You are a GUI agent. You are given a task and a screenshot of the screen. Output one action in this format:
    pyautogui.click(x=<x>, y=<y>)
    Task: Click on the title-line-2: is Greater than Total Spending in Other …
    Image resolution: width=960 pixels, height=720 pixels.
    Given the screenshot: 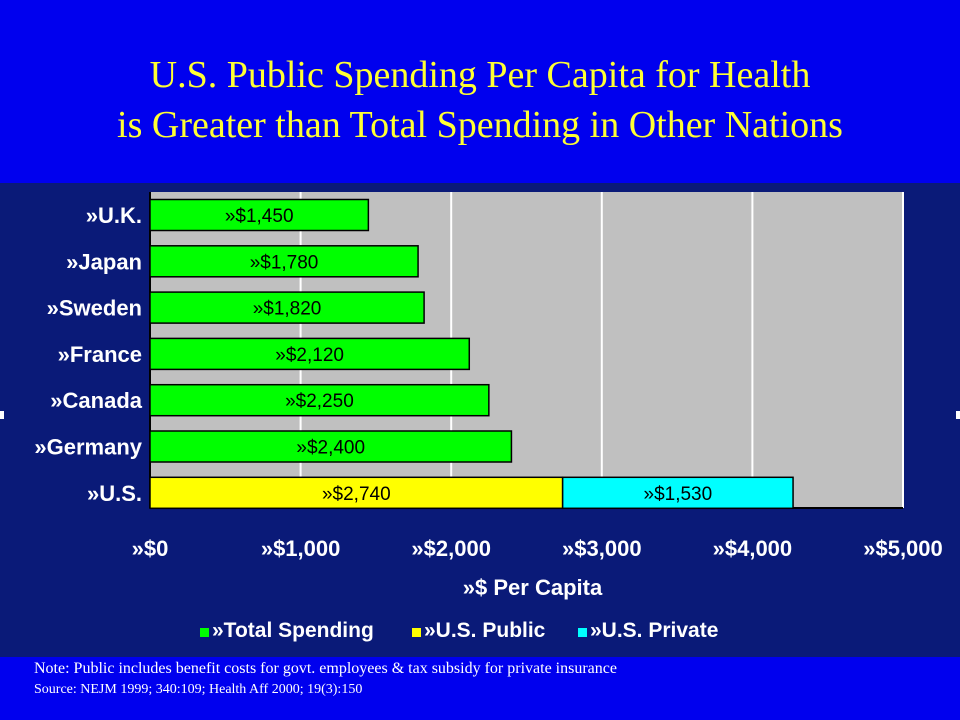 What is the action you would take?
    pyautogui.click(x=480, y=125)
    